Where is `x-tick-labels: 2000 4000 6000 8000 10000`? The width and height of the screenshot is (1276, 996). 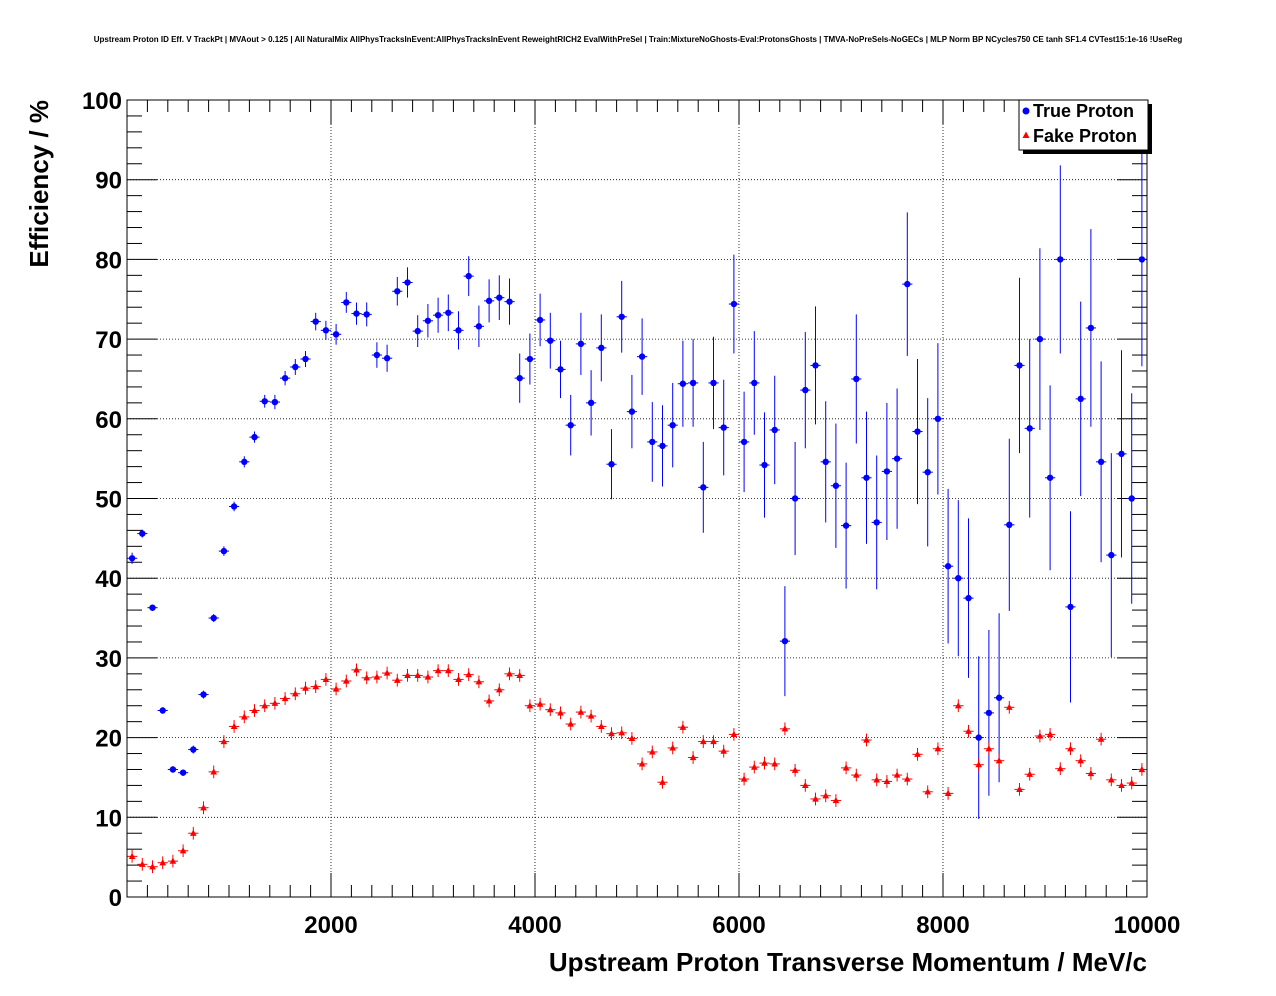
x-tick-labels: 2000 4000 6000 8000 10000 is located at coordinates (742, 925).